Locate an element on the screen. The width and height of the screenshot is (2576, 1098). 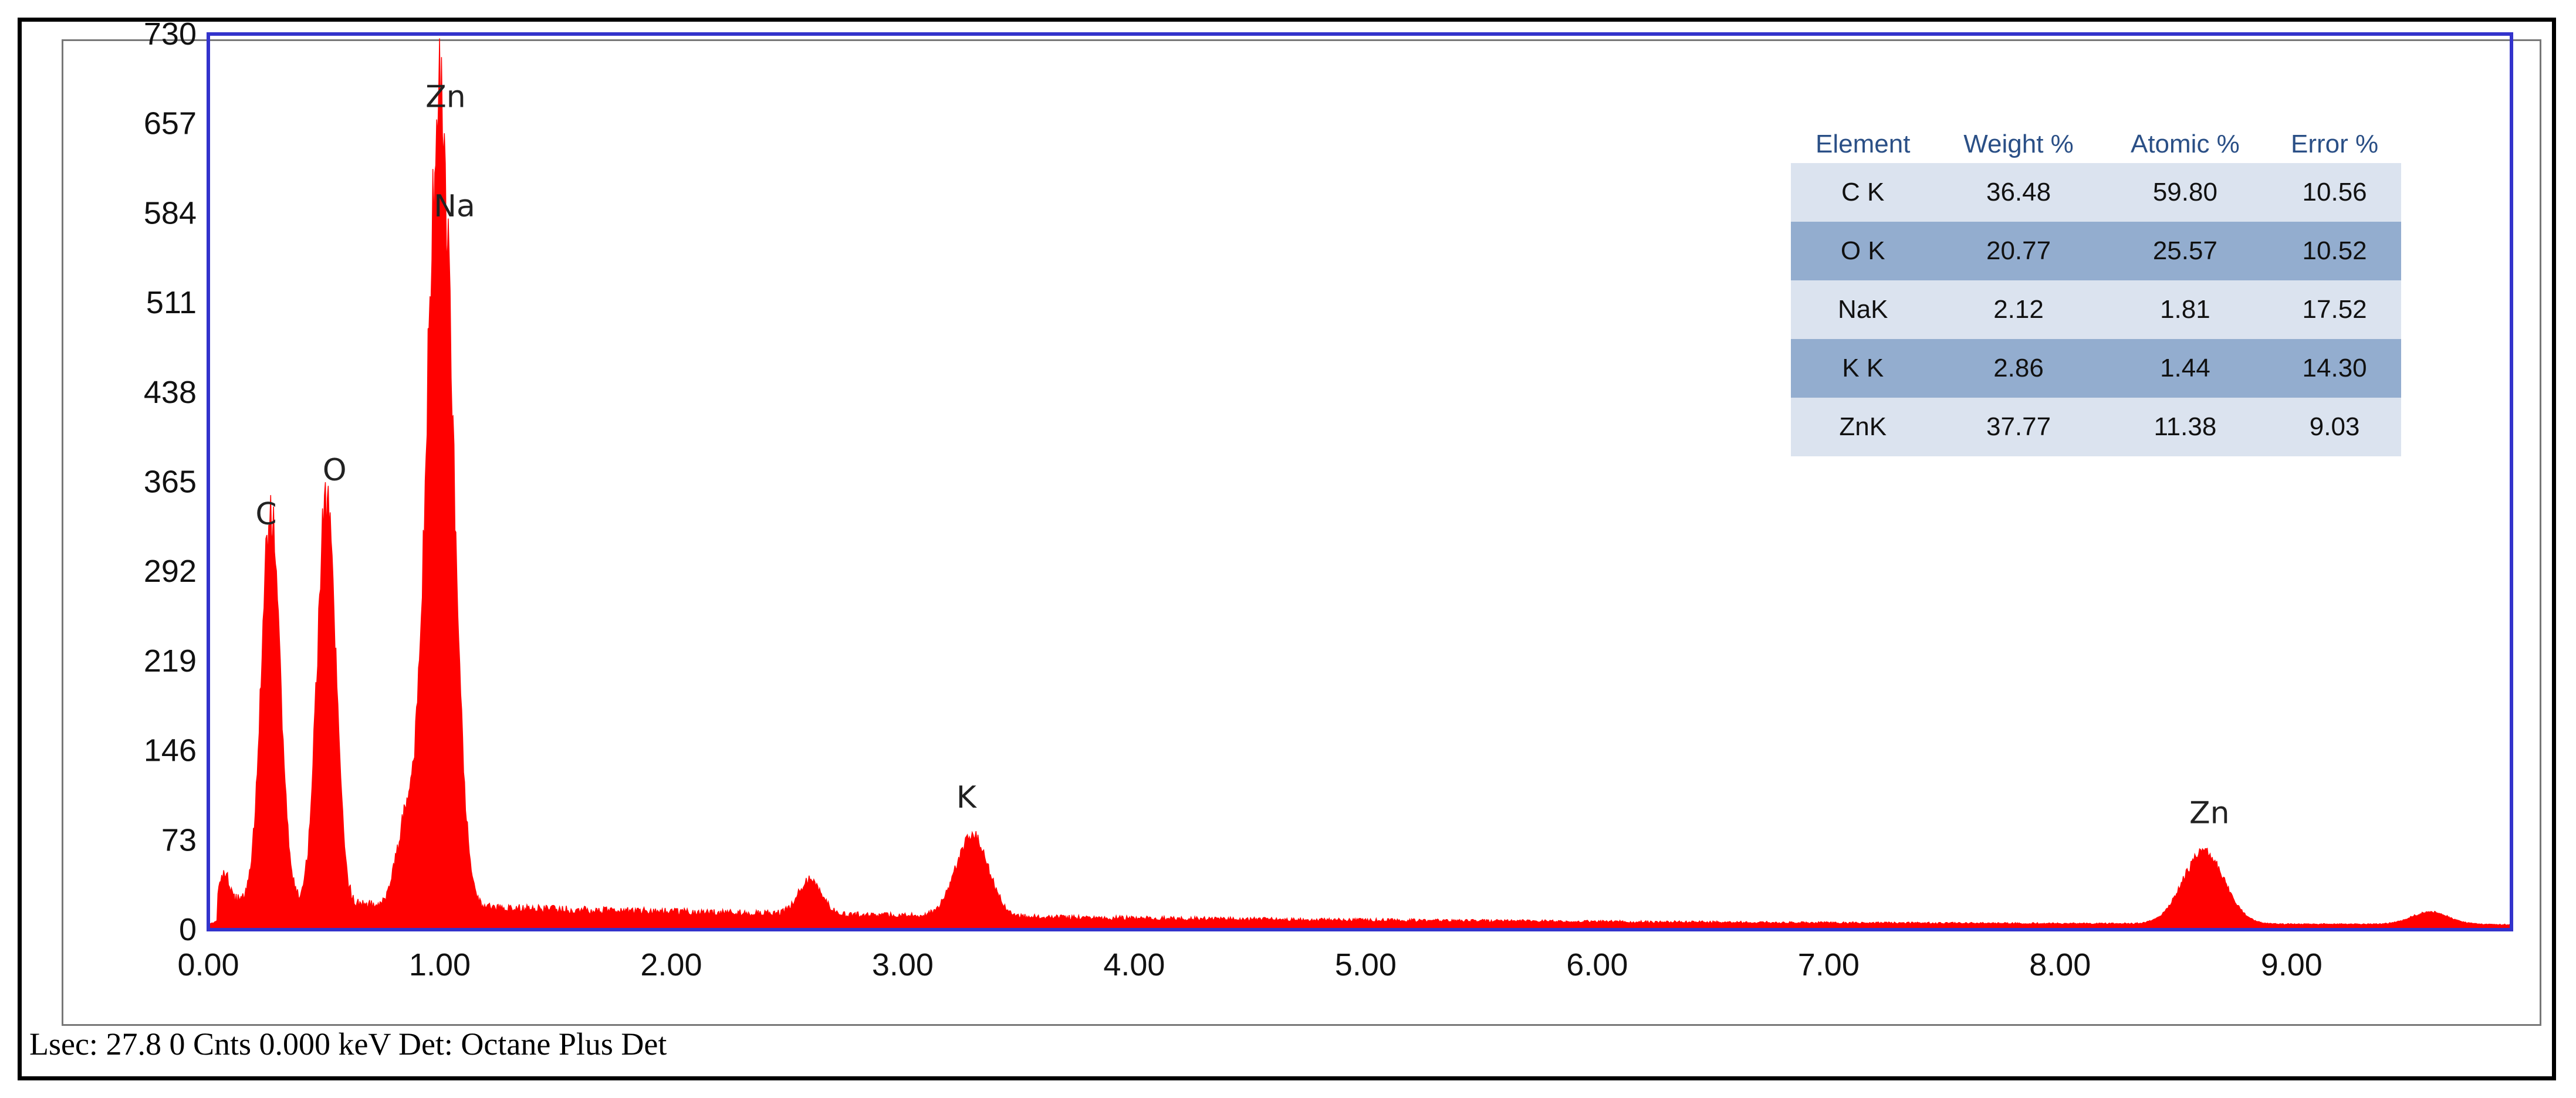
x-tick-label: 3.00 is located at coordinates (903, 964).